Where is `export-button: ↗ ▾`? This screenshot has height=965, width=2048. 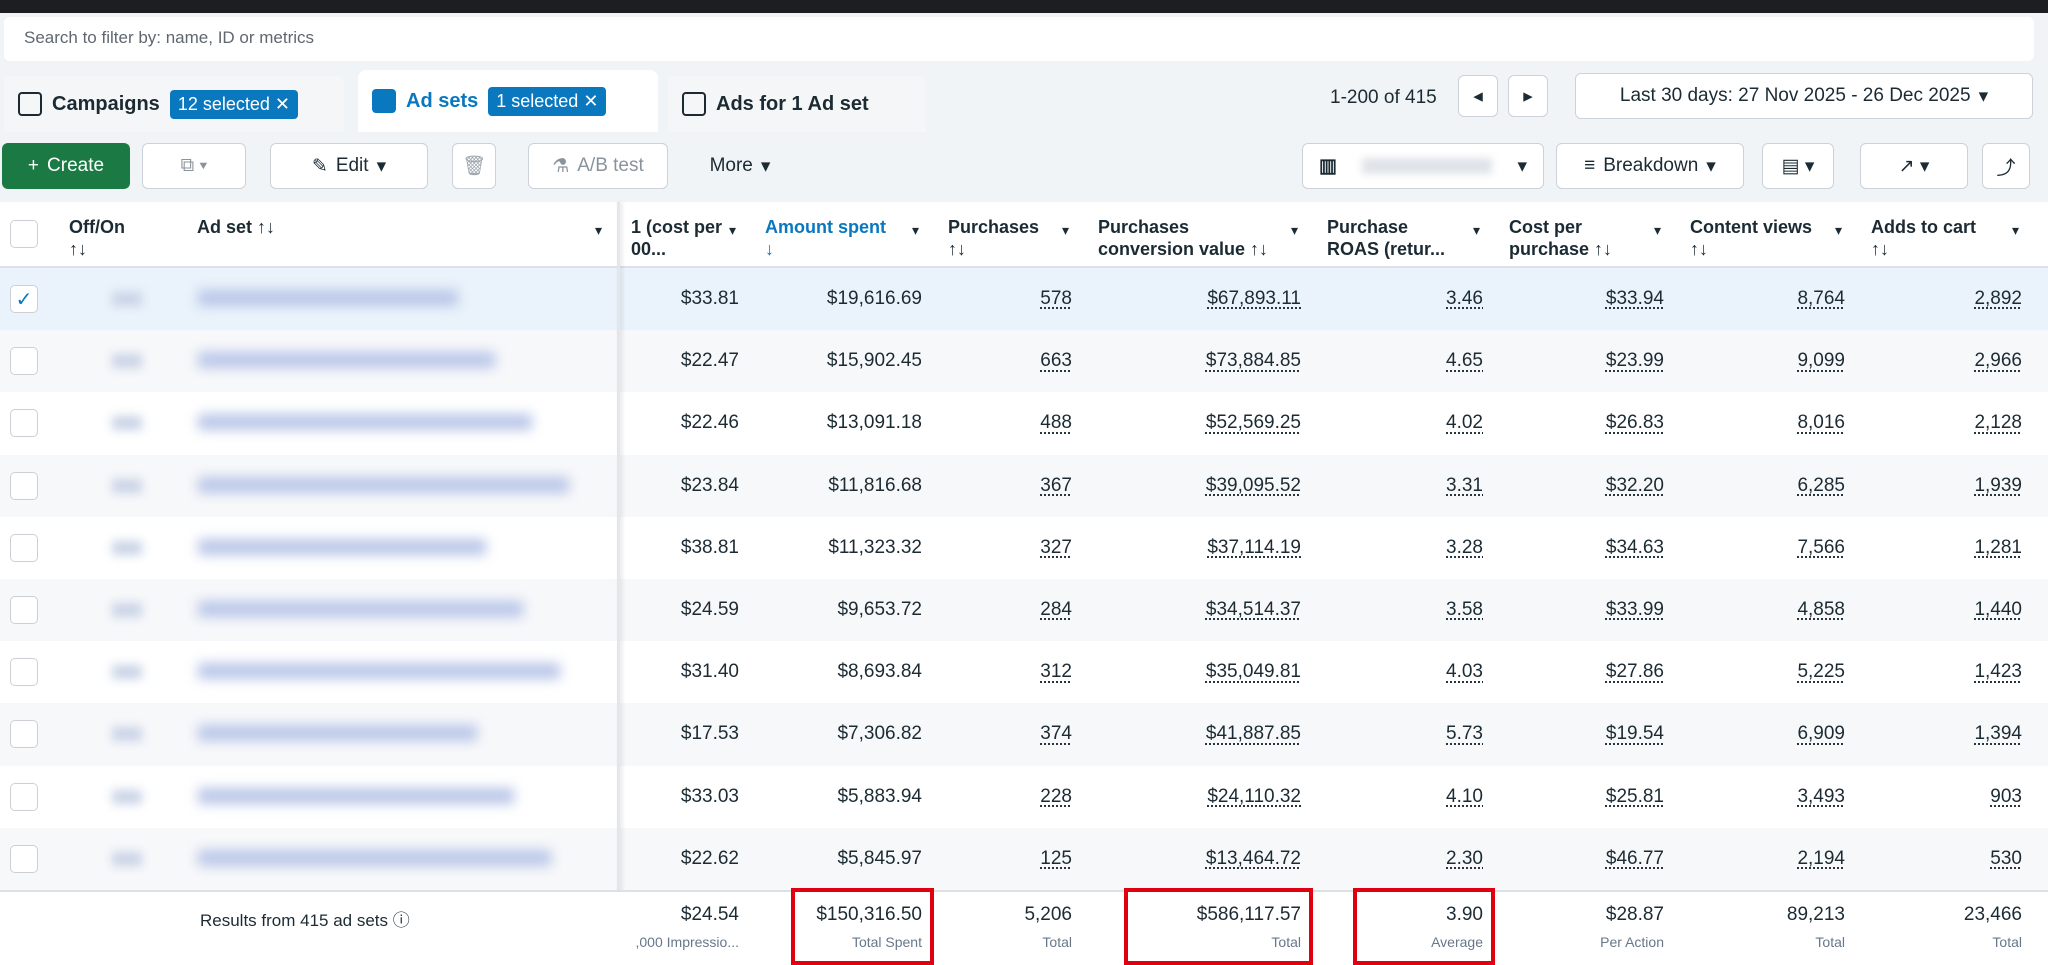
export-button: ↗ ▾ is located at coordinates (1914, 166).